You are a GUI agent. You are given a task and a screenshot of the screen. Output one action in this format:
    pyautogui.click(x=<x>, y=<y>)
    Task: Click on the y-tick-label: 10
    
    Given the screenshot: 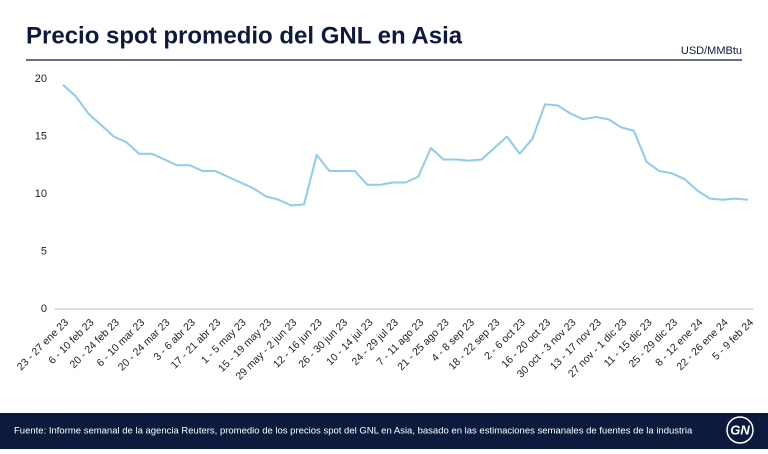 What is the action you would take?
    pyautogui.click(x=41, y=194)
    